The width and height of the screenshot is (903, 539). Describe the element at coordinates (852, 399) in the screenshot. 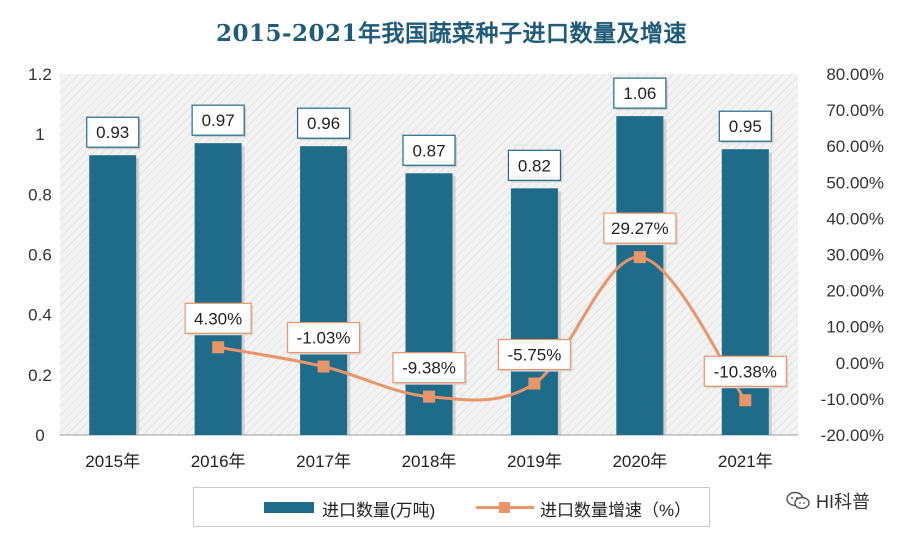

I see `right-tick-label: -10.00%` at that location.